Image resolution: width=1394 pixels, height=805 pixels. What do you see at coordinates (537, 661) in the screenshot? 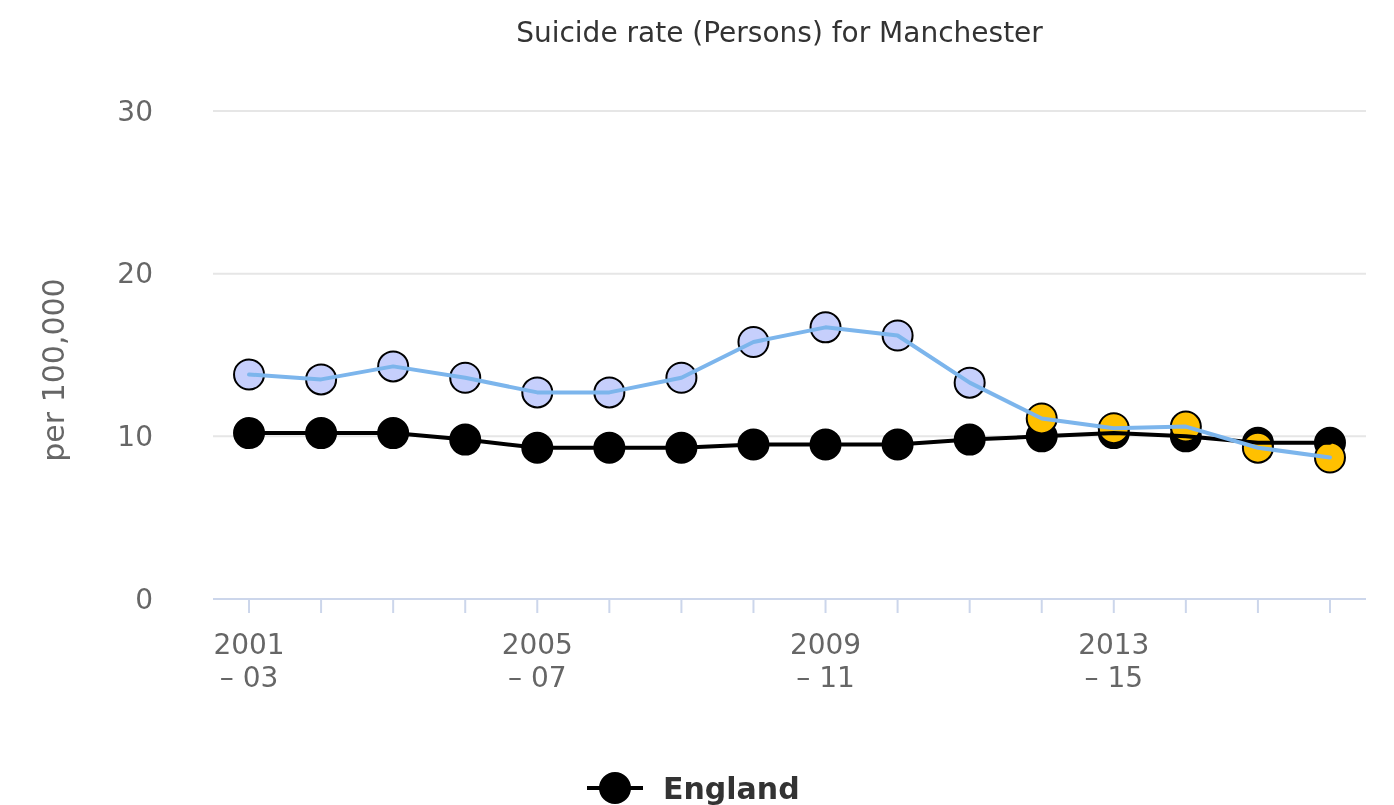
I see `x-tick-label: 2005 – 07` at bounding box center [537, 661].